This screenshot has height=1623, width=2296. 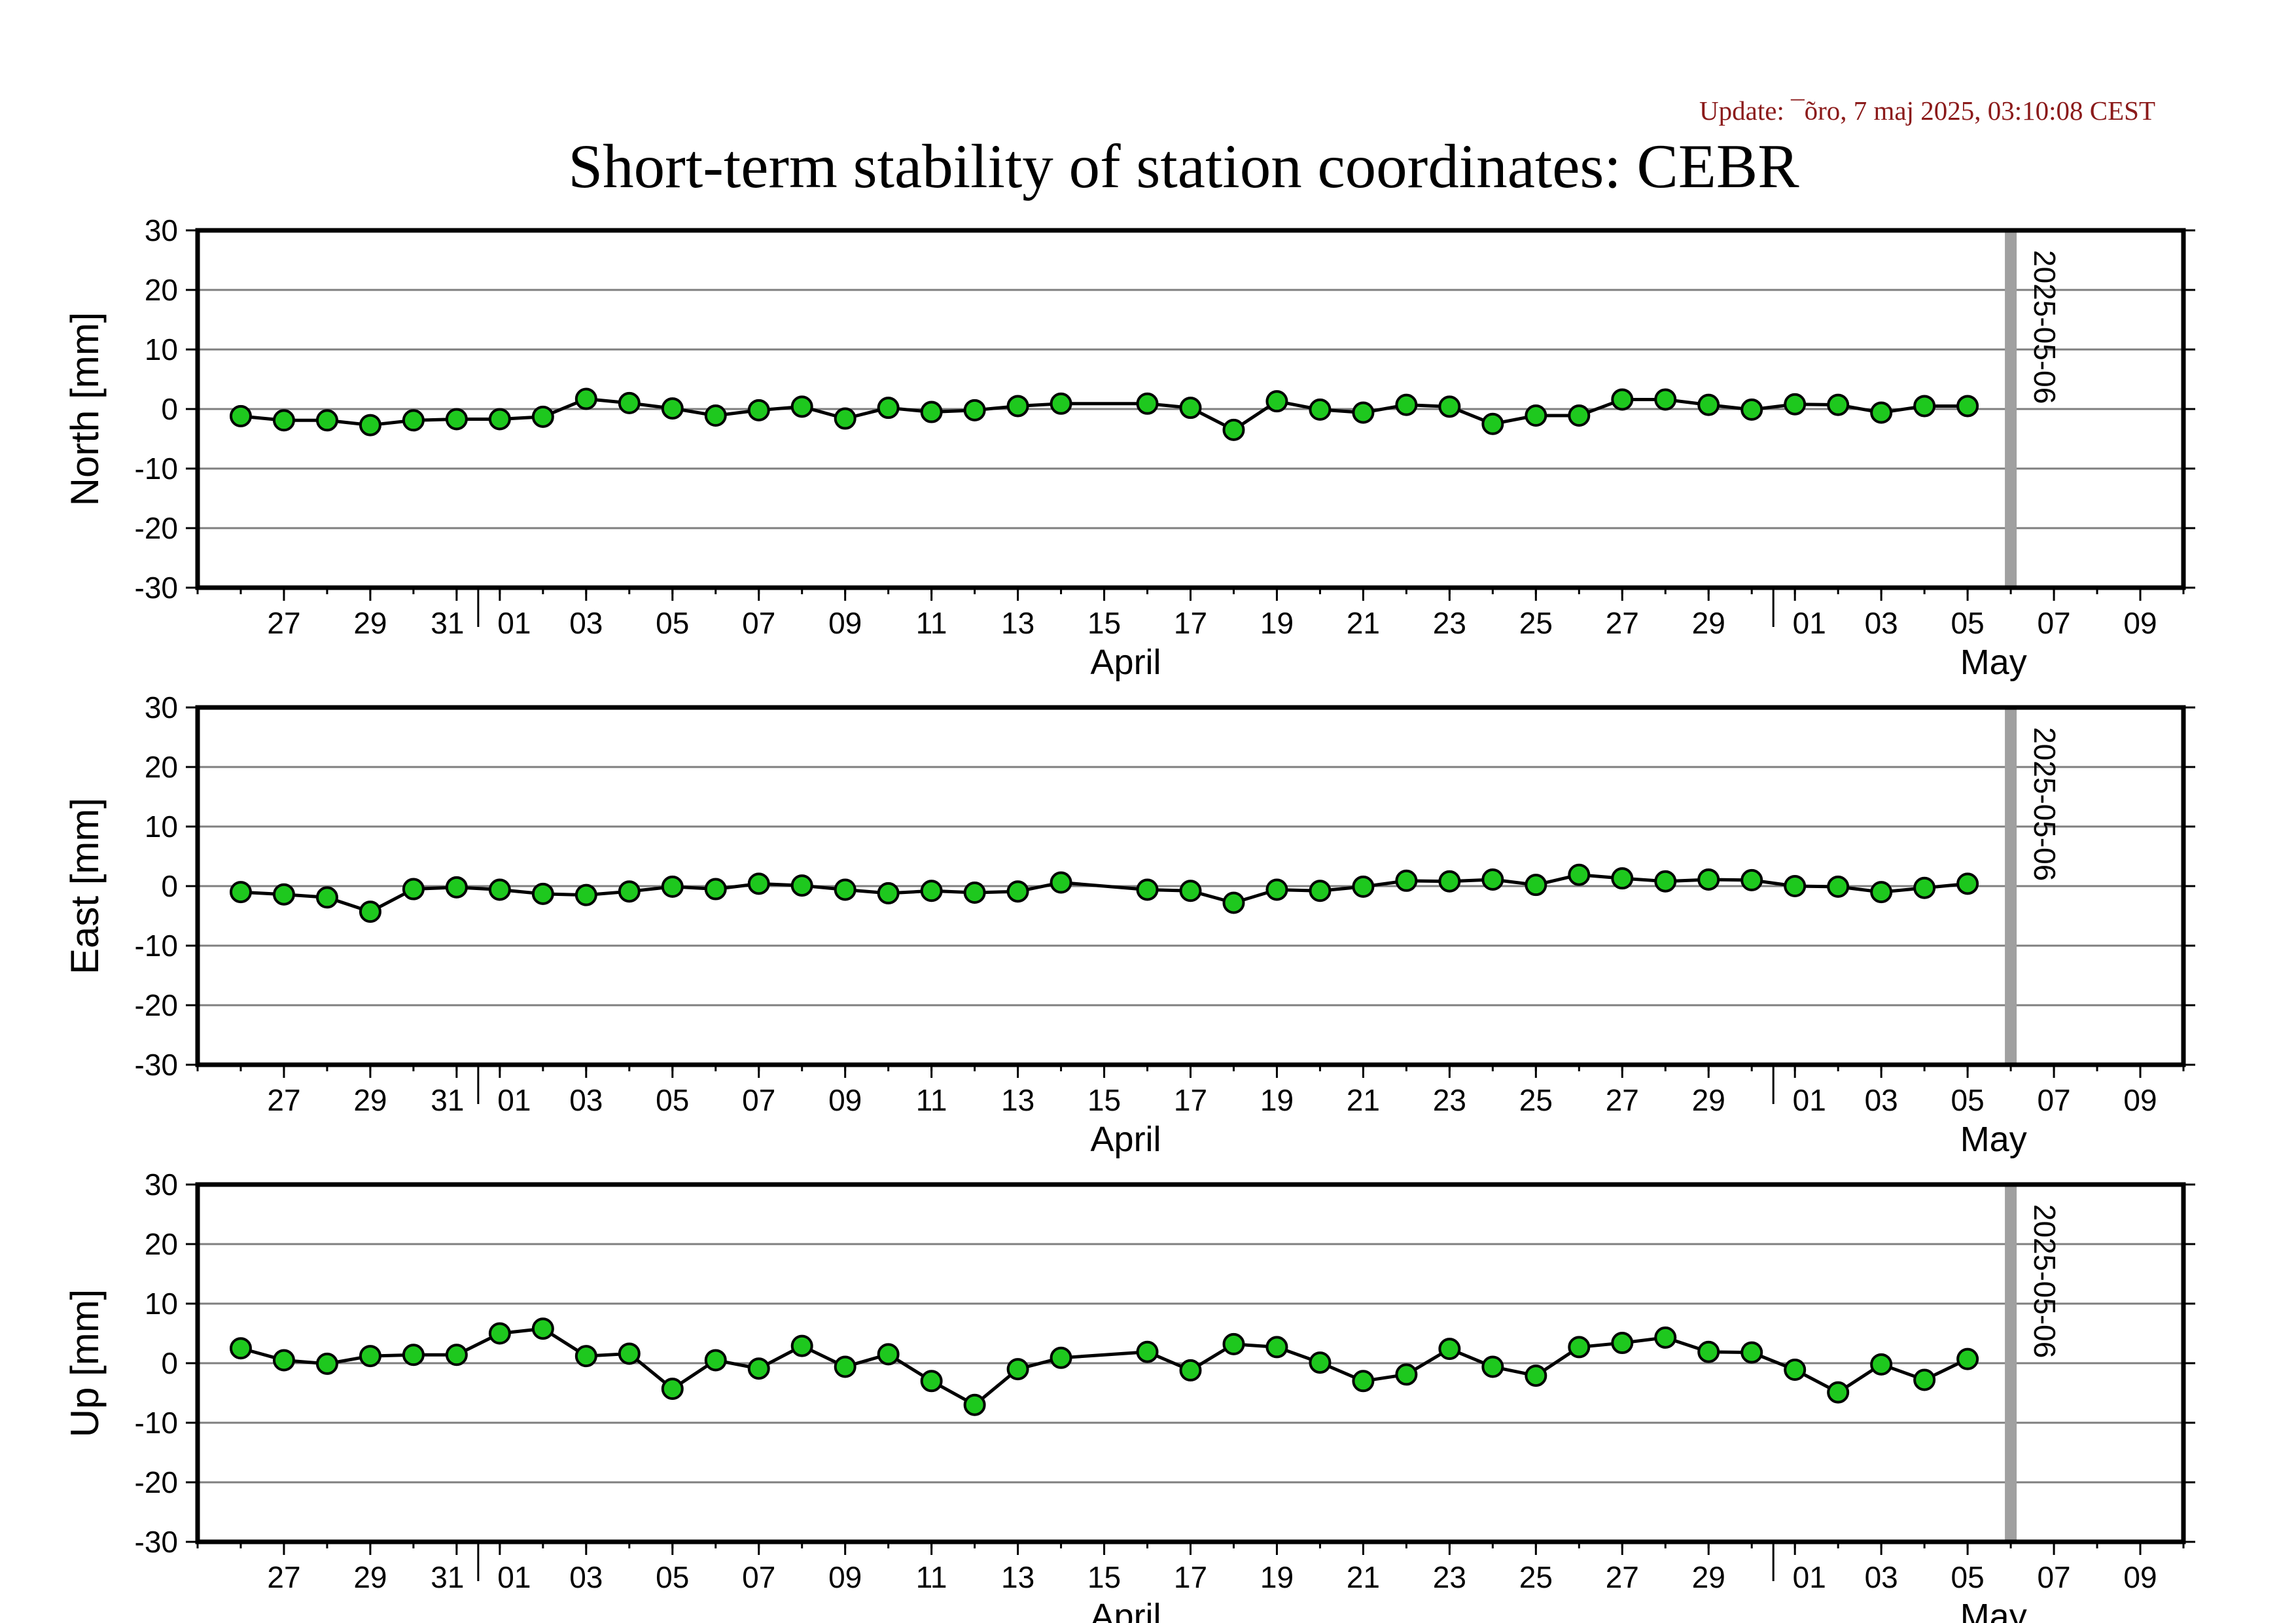 What do you see at coordinates (161, 1244) in the screenshot?
I see `y-tick-label: 20` at bounding box center [161, 1244].